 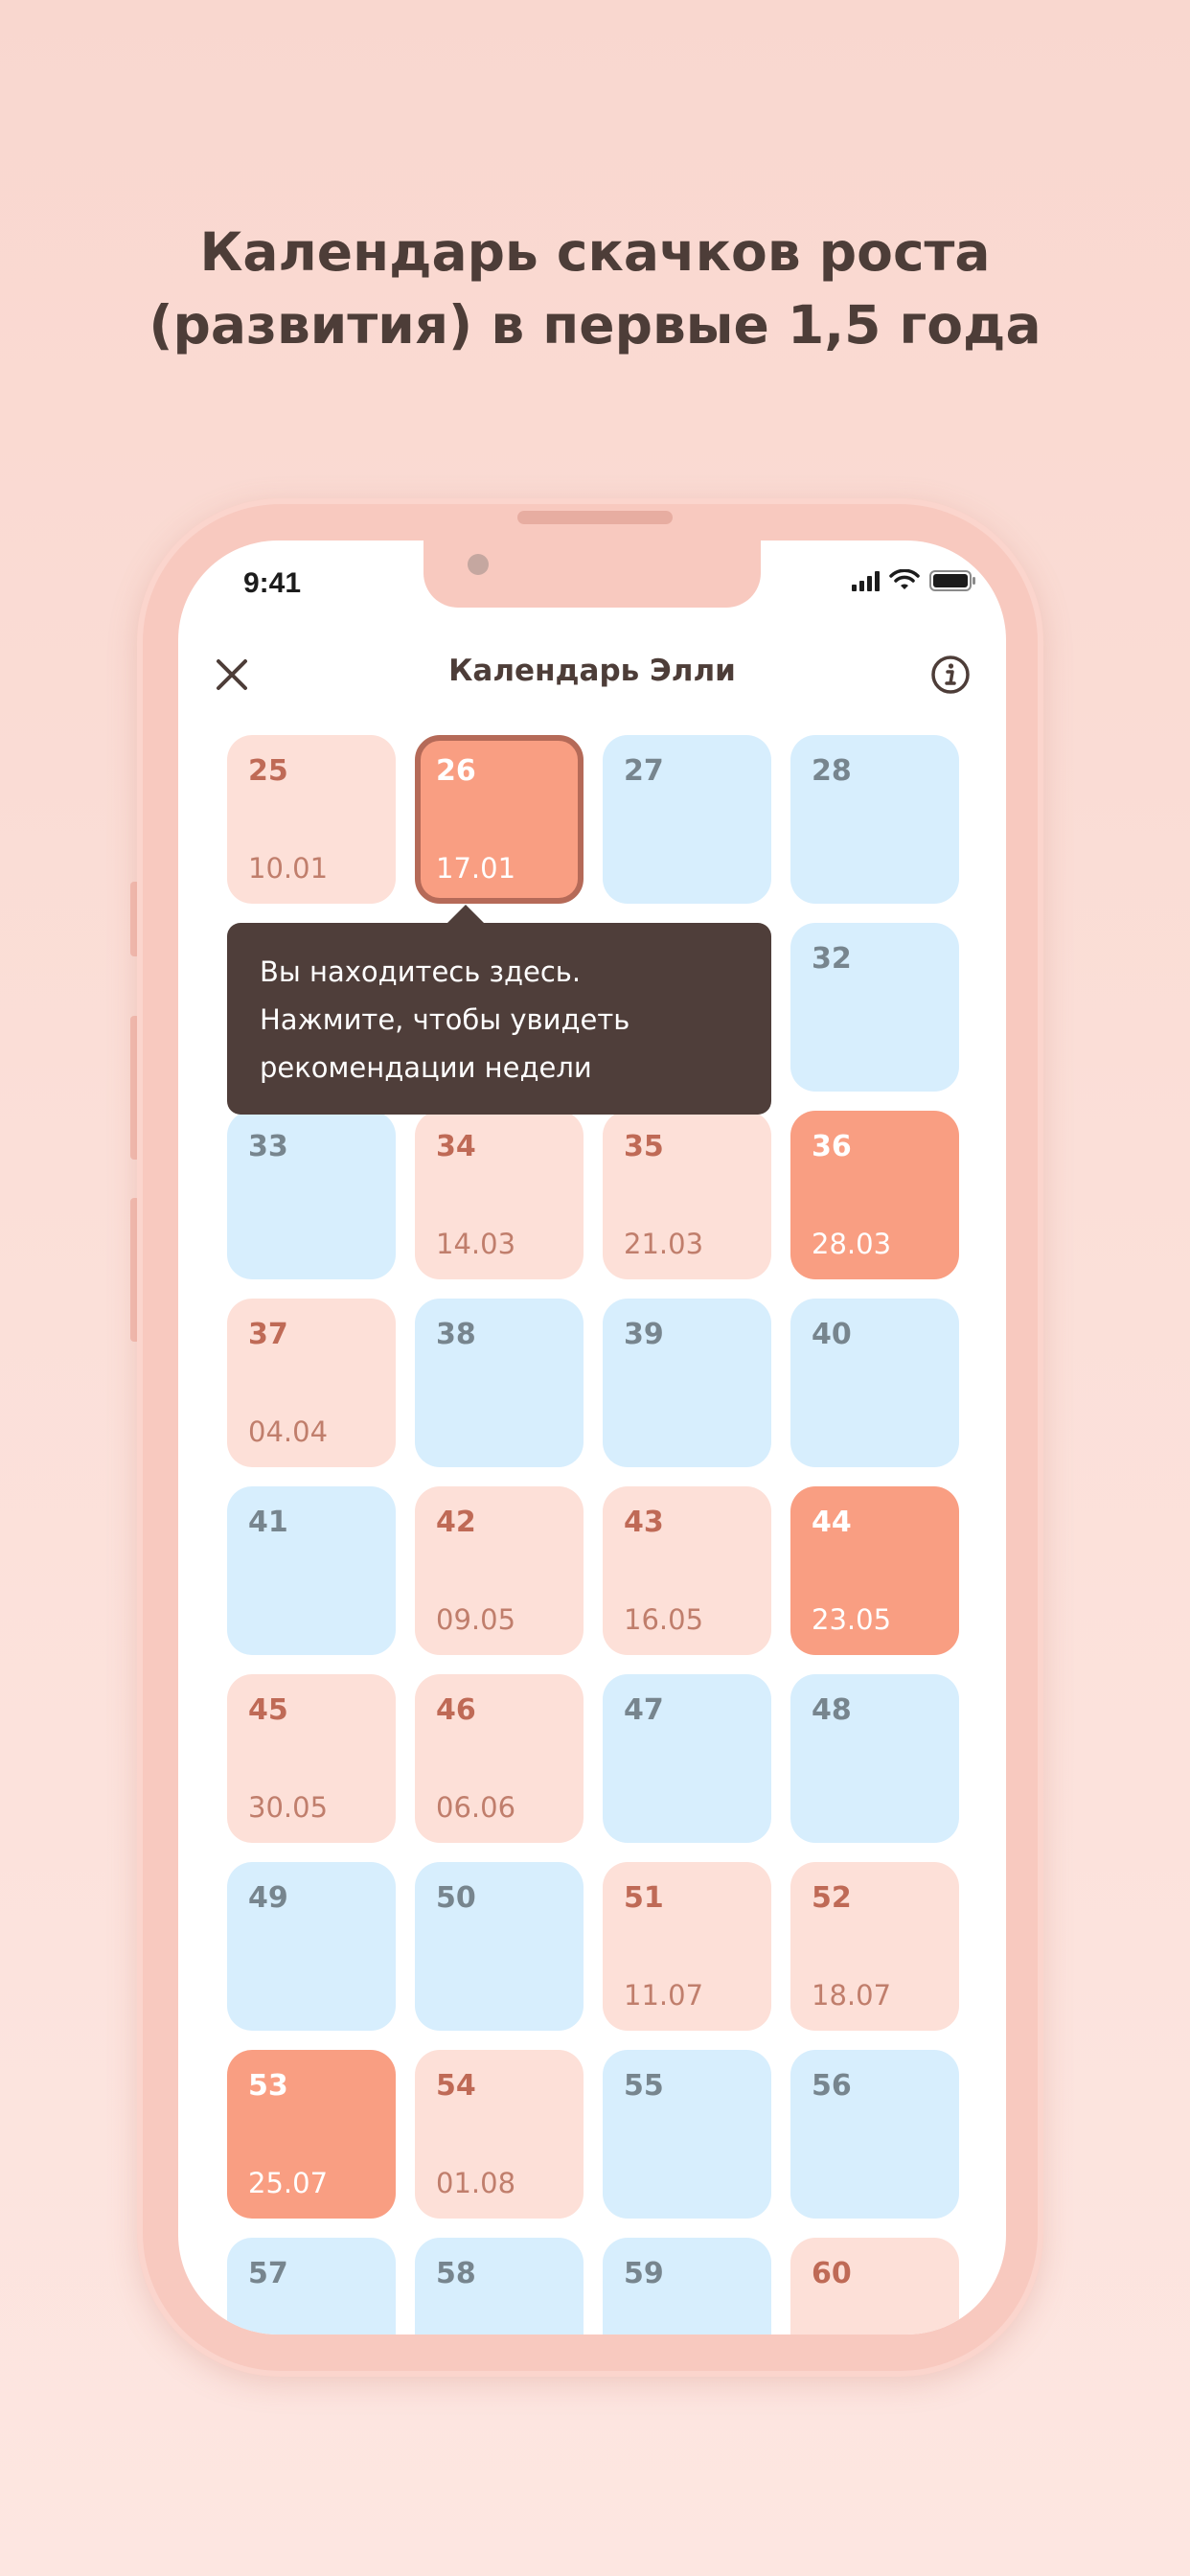 What do you see at coordinates (476, 1807) in the screenshot?
I see `week-date: 06.06` at bounding box center [476, 1807].